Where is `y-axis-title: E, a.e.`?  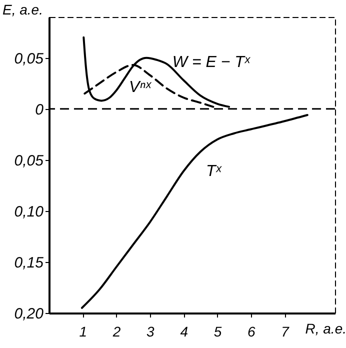
y-axis-title: E, a.e. is located at coordinates (22, 10).